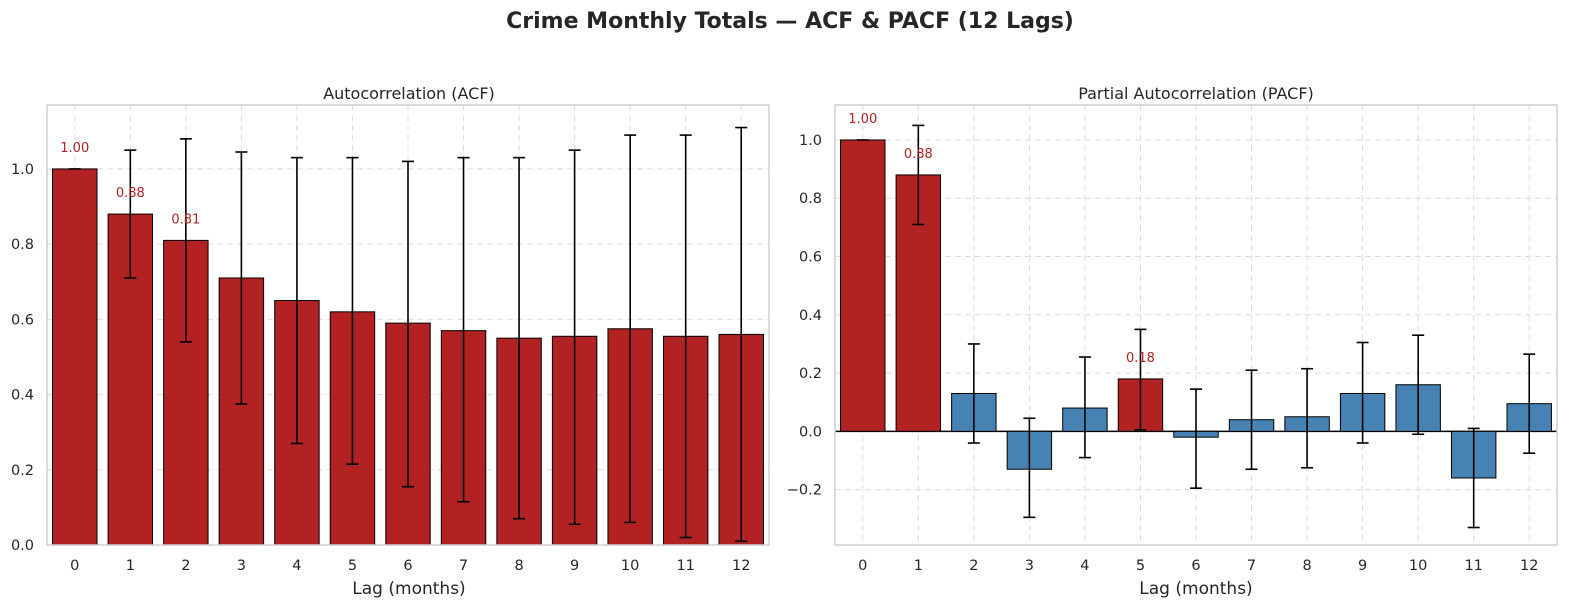 The image size is (1580, 616). What do you see at coordinates (185, 219) in the screenshot?
I see `acf-data-label-lag-2: 0.81` at bounding box center [185, 219].